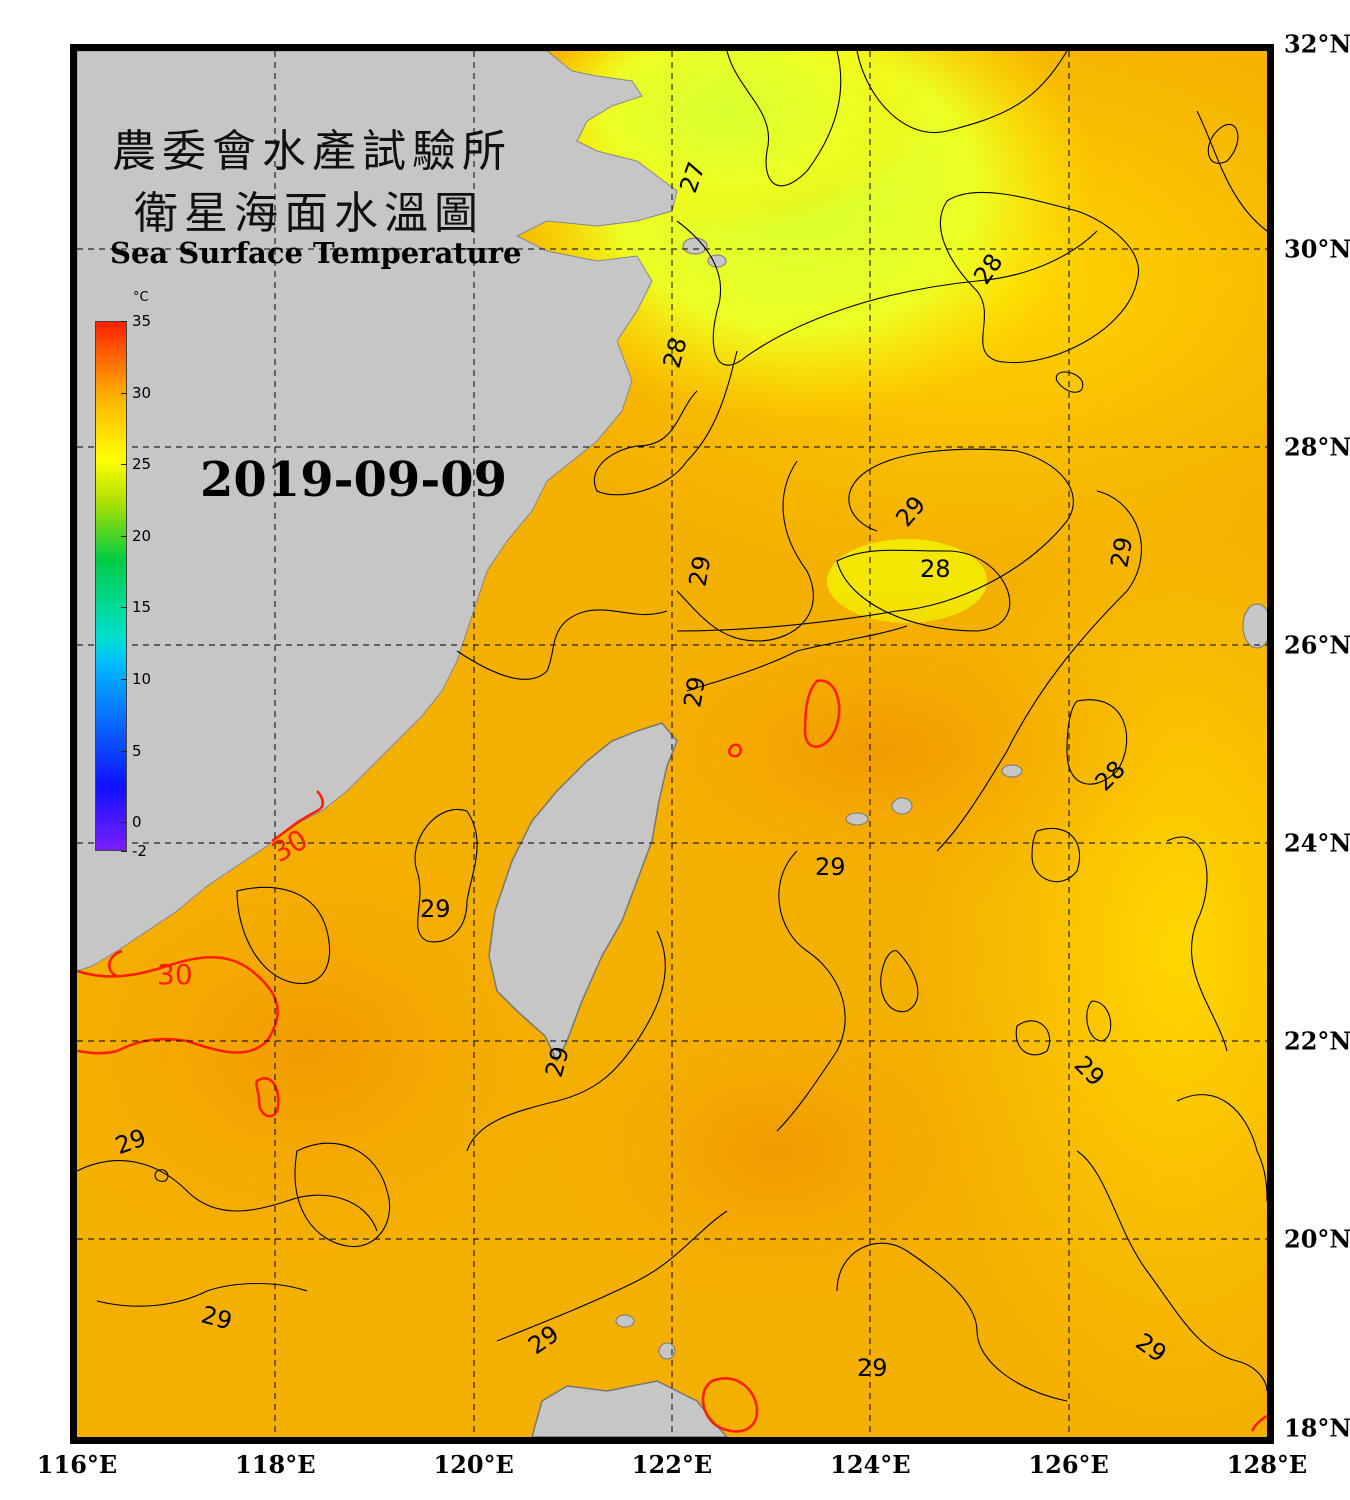 Image resolution: width=1350 pixels, height=1500 pixels. Describe the element at coordinates (630, 1408) in the screenshot. I see `land-luzon` at that location.